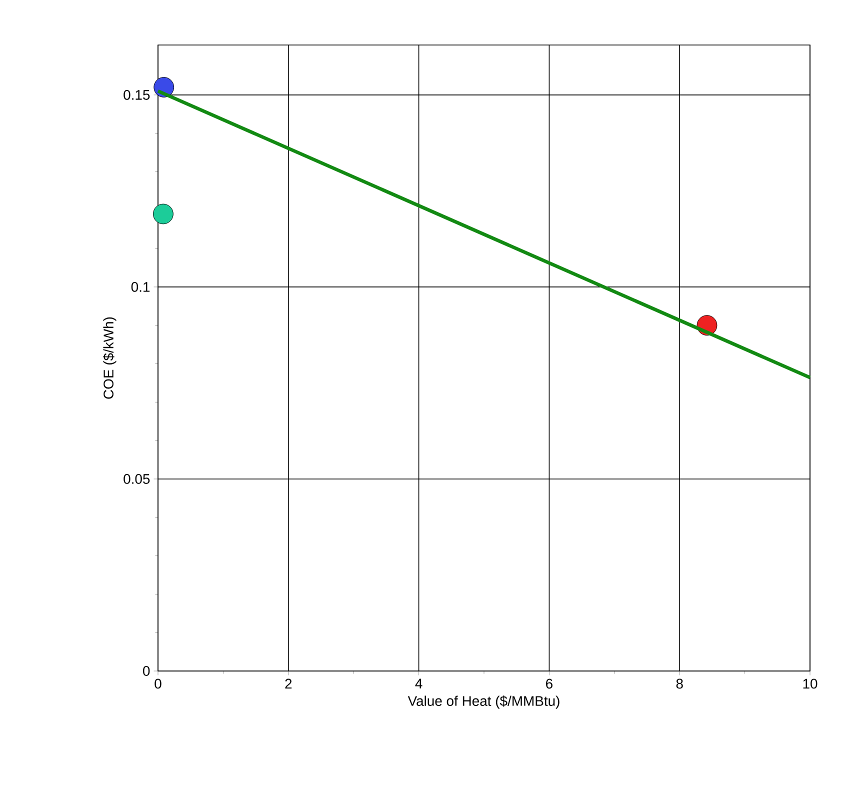  What do you see at coordinates (288, 683) in the screenshot?
I see `x-tick-label: 2` at bounding box center [288, 683].